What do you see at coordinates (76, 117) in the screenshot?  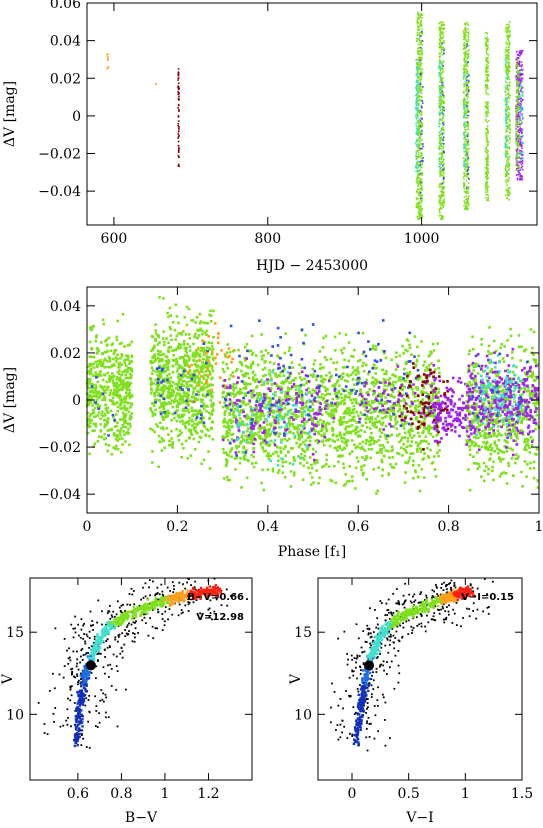 I see `light-curve-ytick-label: 0` at bounding box center [76, 117].